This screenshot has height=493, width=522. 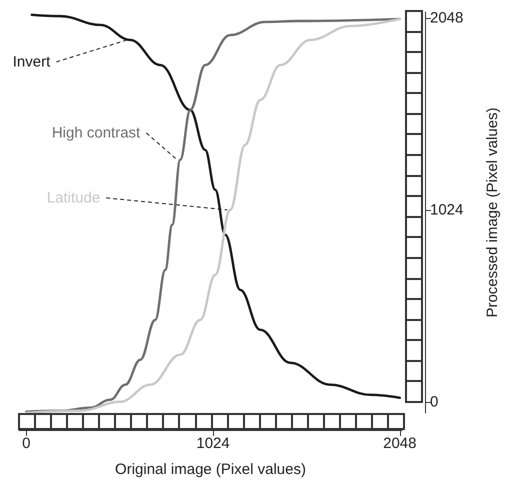 What do you see at coordinates (213, 443) in the screenshot?
I see `x-tick-label: 1024` at bounding box center [213, 443].